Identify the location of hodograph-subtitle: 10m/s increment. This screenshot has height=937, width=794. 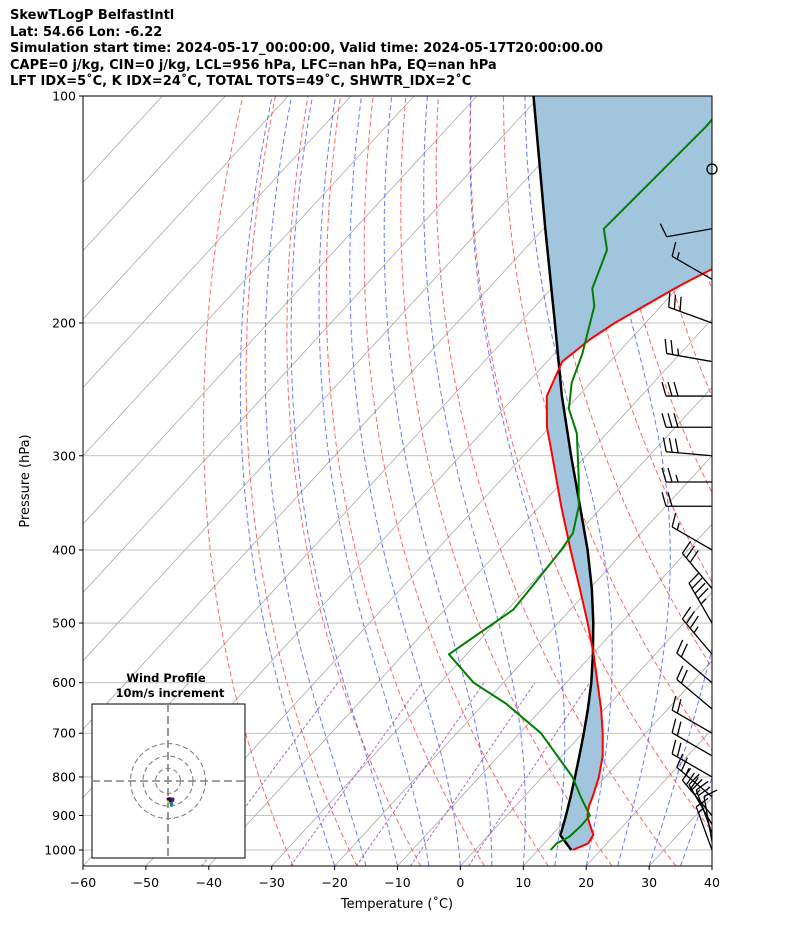
(170, 693).